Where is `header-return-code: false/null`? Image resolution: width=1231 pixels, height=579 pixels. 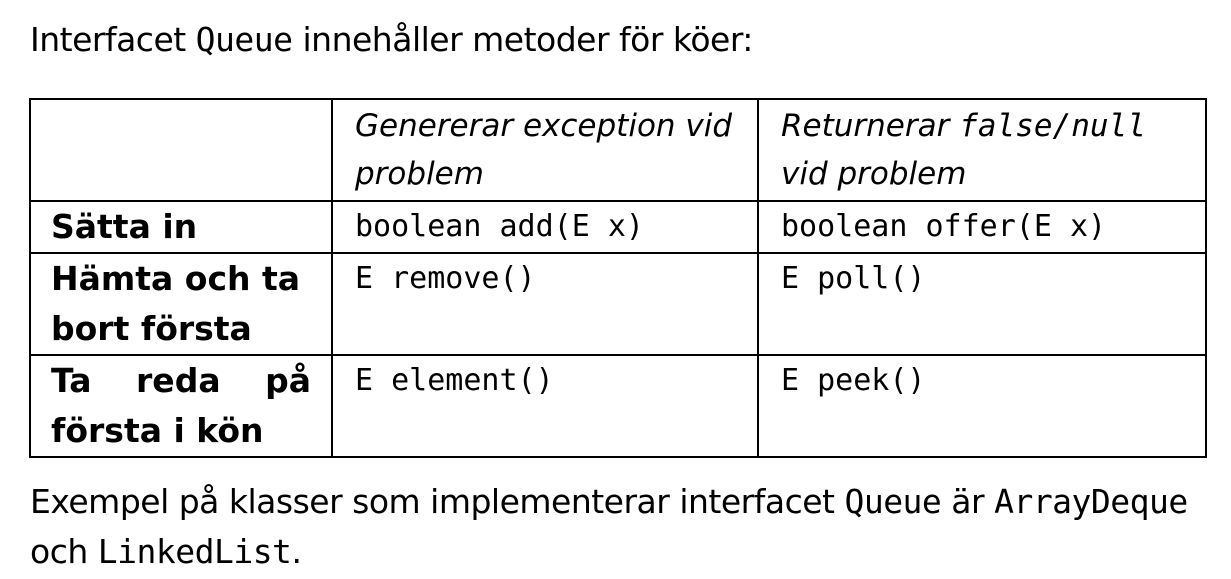 header-return-code: false/null is located at coordinates (1052, 126).